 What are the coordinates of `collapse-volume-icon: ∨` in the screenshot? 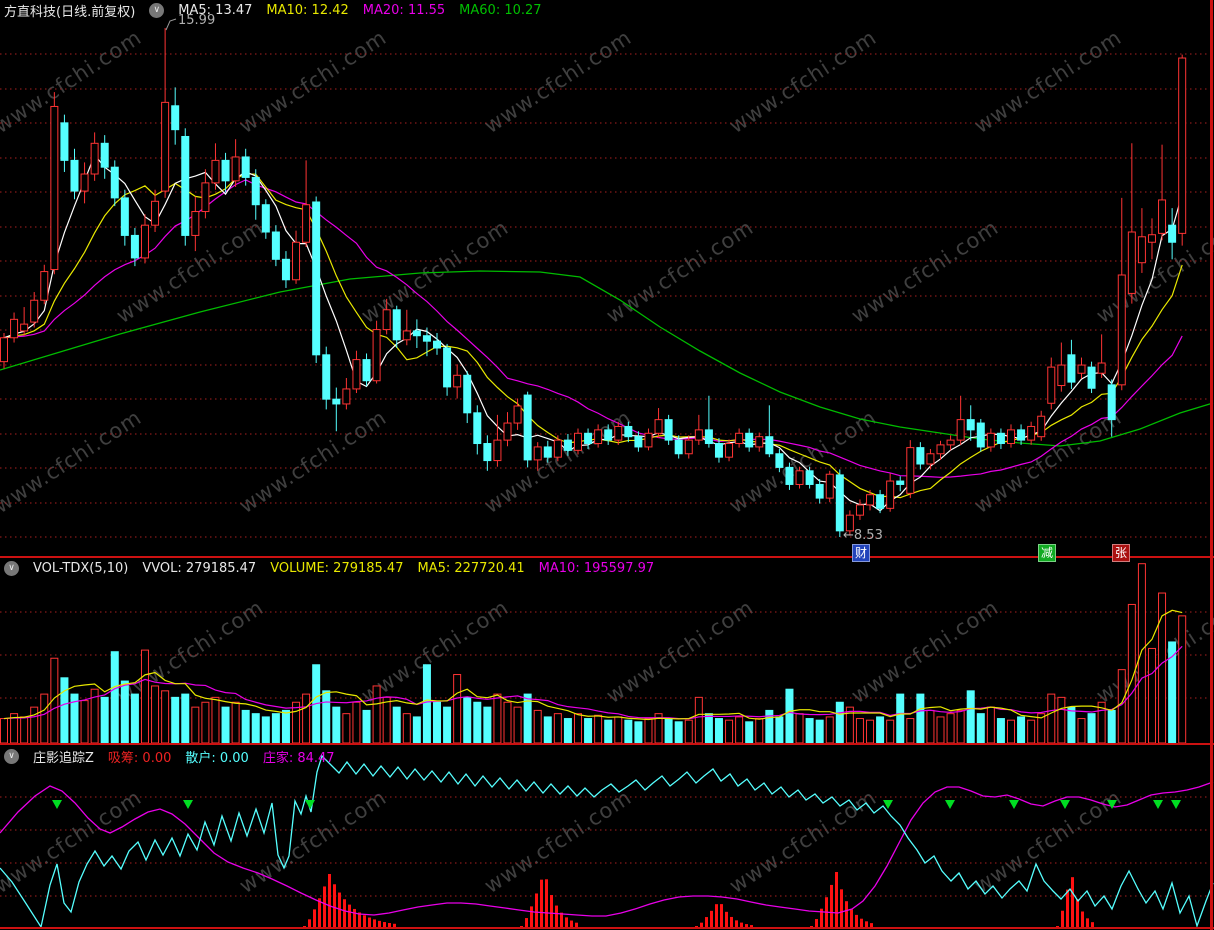 It's located at (11, 568).